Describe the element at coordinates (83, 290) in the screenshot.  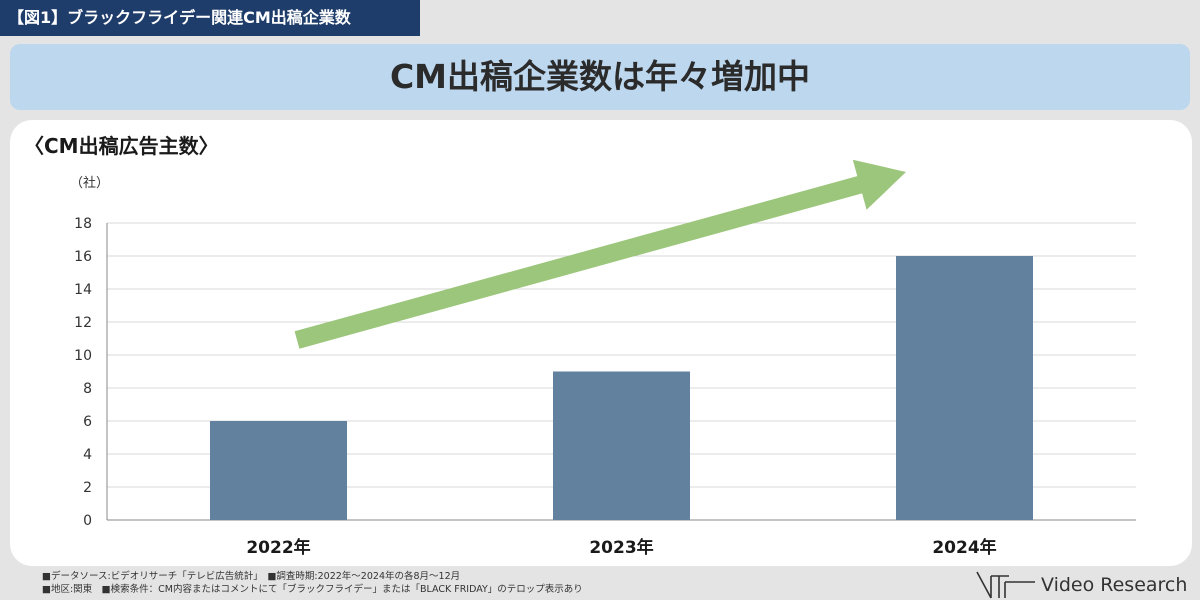
I see `y-tick-label: 14` at that location.